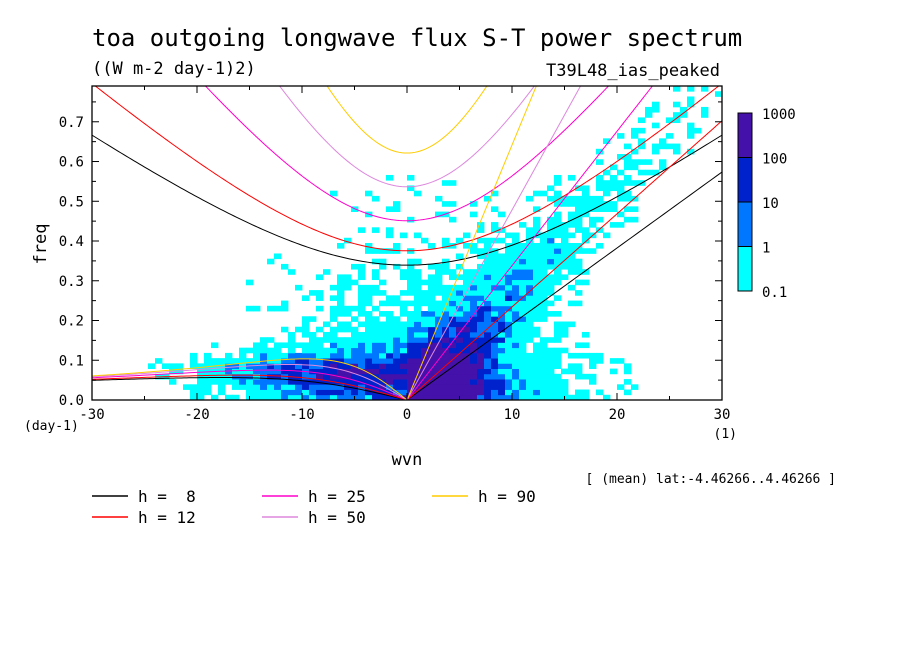 This screenshot has height=654, width=904. I want to click on y-tick-label: 0.0, so click(71, 401).